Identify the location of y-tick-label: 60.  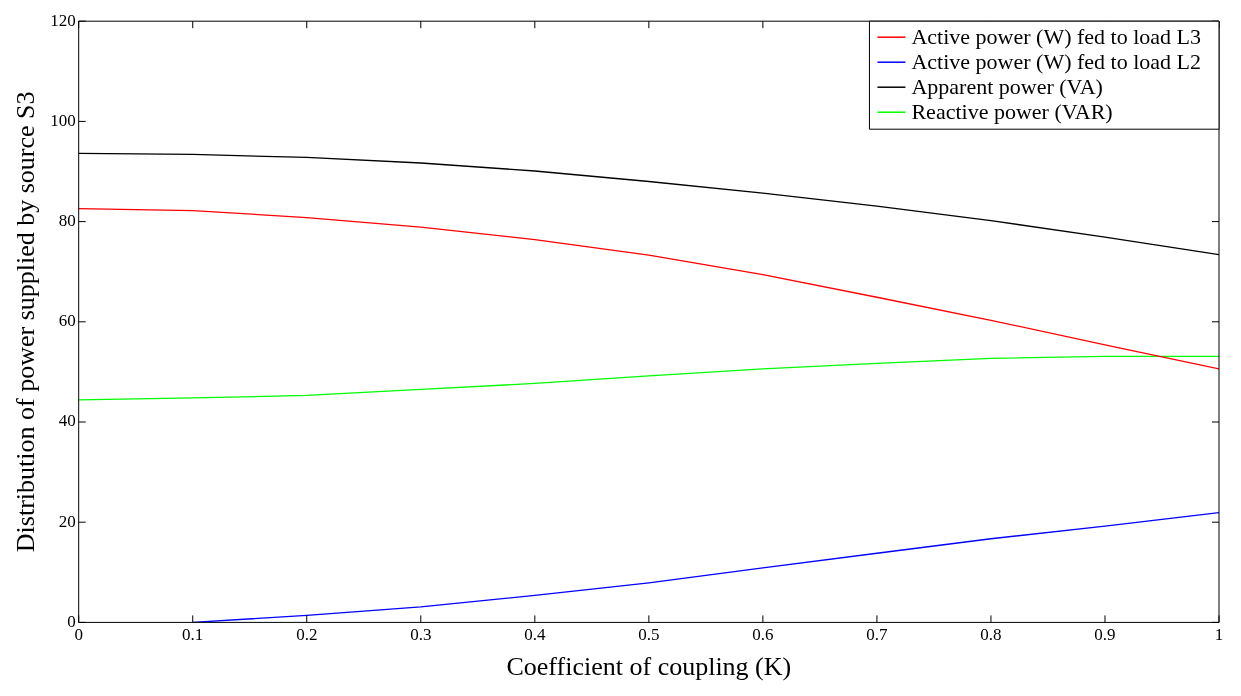
(67, 321).